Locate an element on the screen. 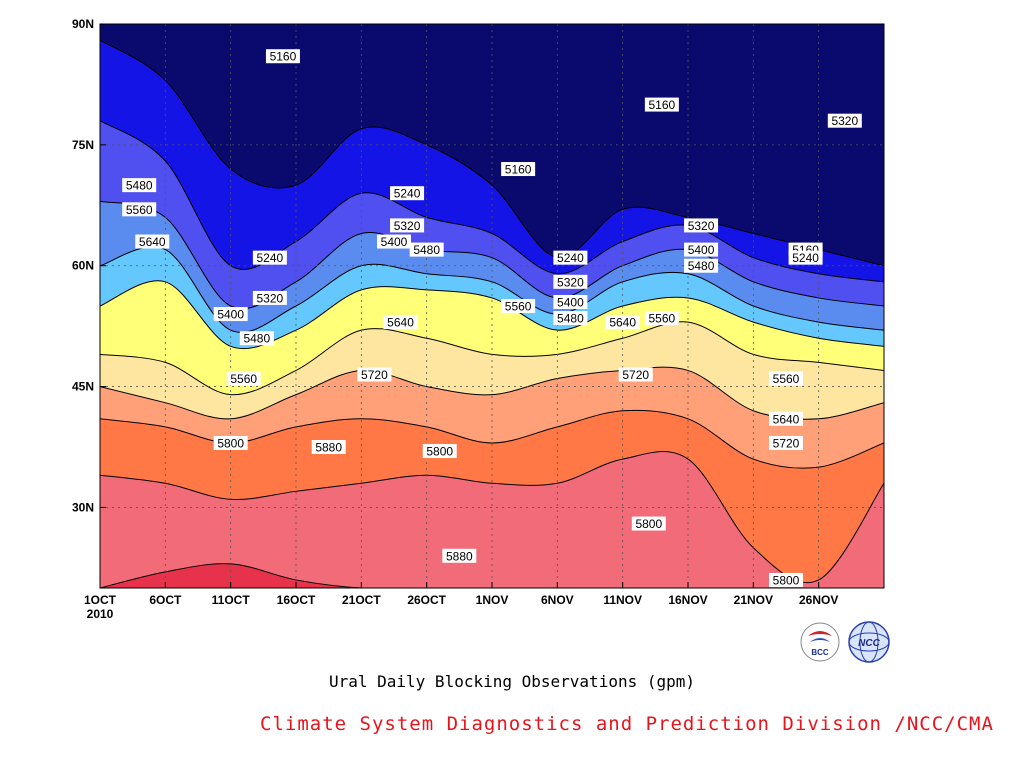 The image size is (1024, 768). x-tick-label: 21OCT is located at coordinates (361, 600).